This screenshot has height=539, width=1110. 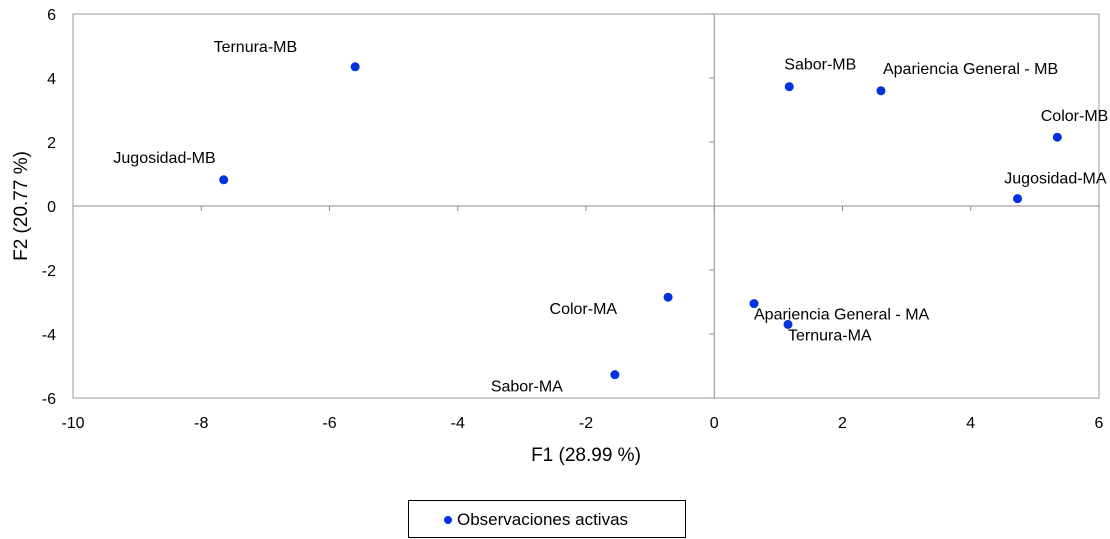 I want to click on x-tick-label: 2, so click(x=842, y=423).